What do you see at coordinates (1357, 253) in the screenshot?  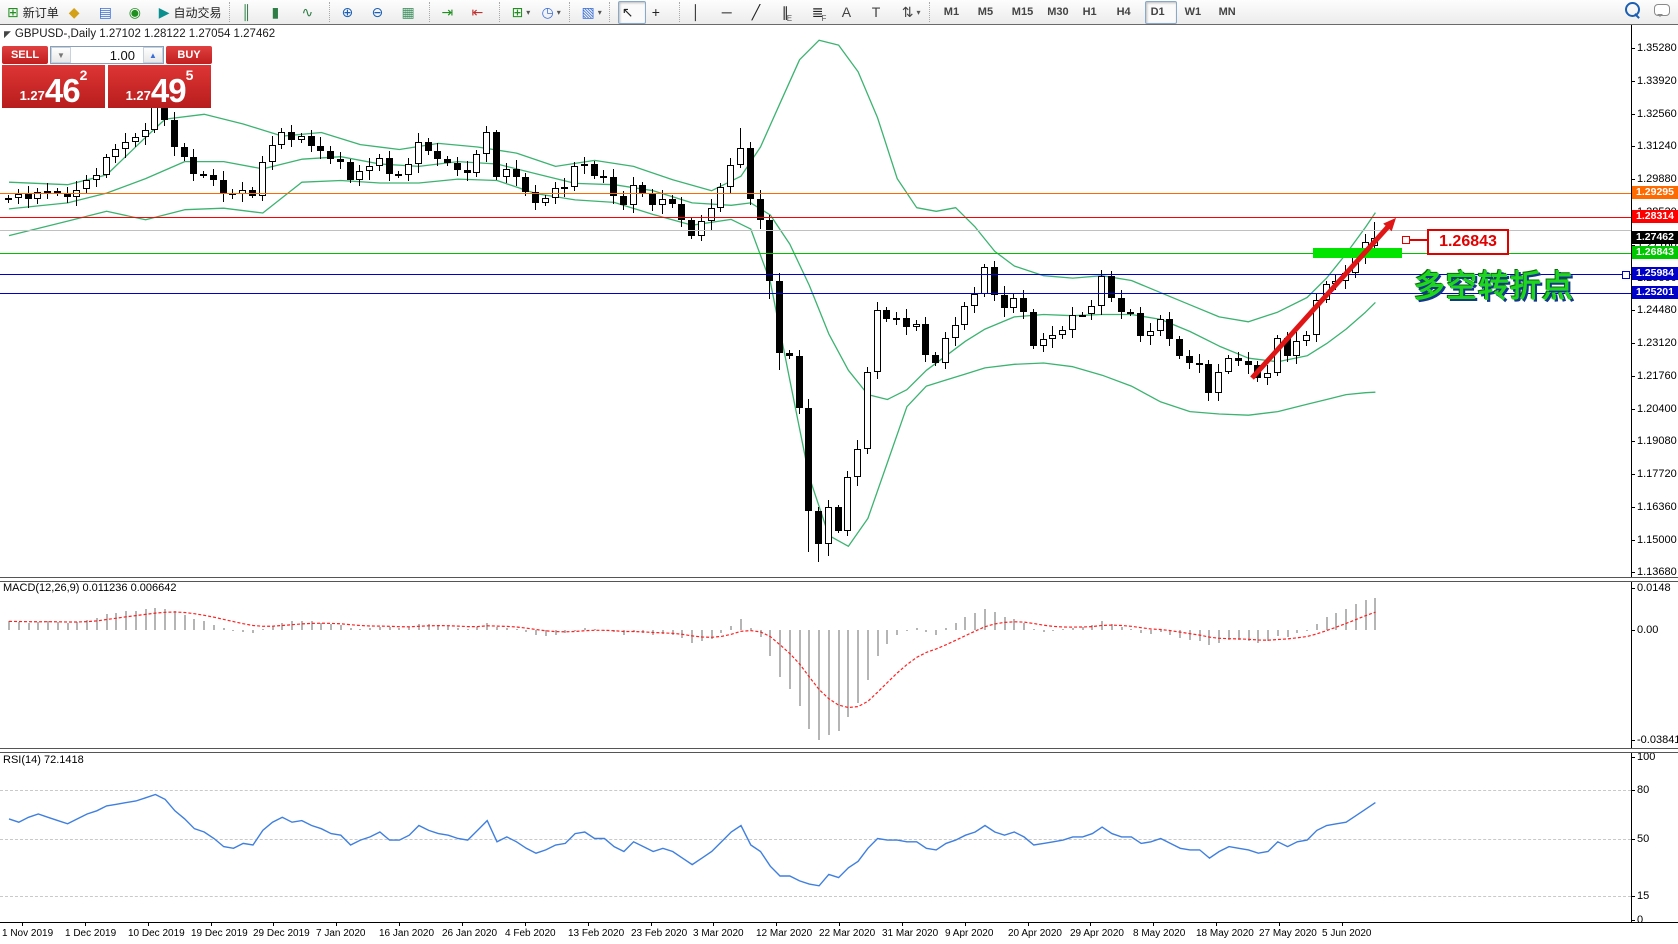 I see `highlight-rectangle` at bounding box center [1357, 253].